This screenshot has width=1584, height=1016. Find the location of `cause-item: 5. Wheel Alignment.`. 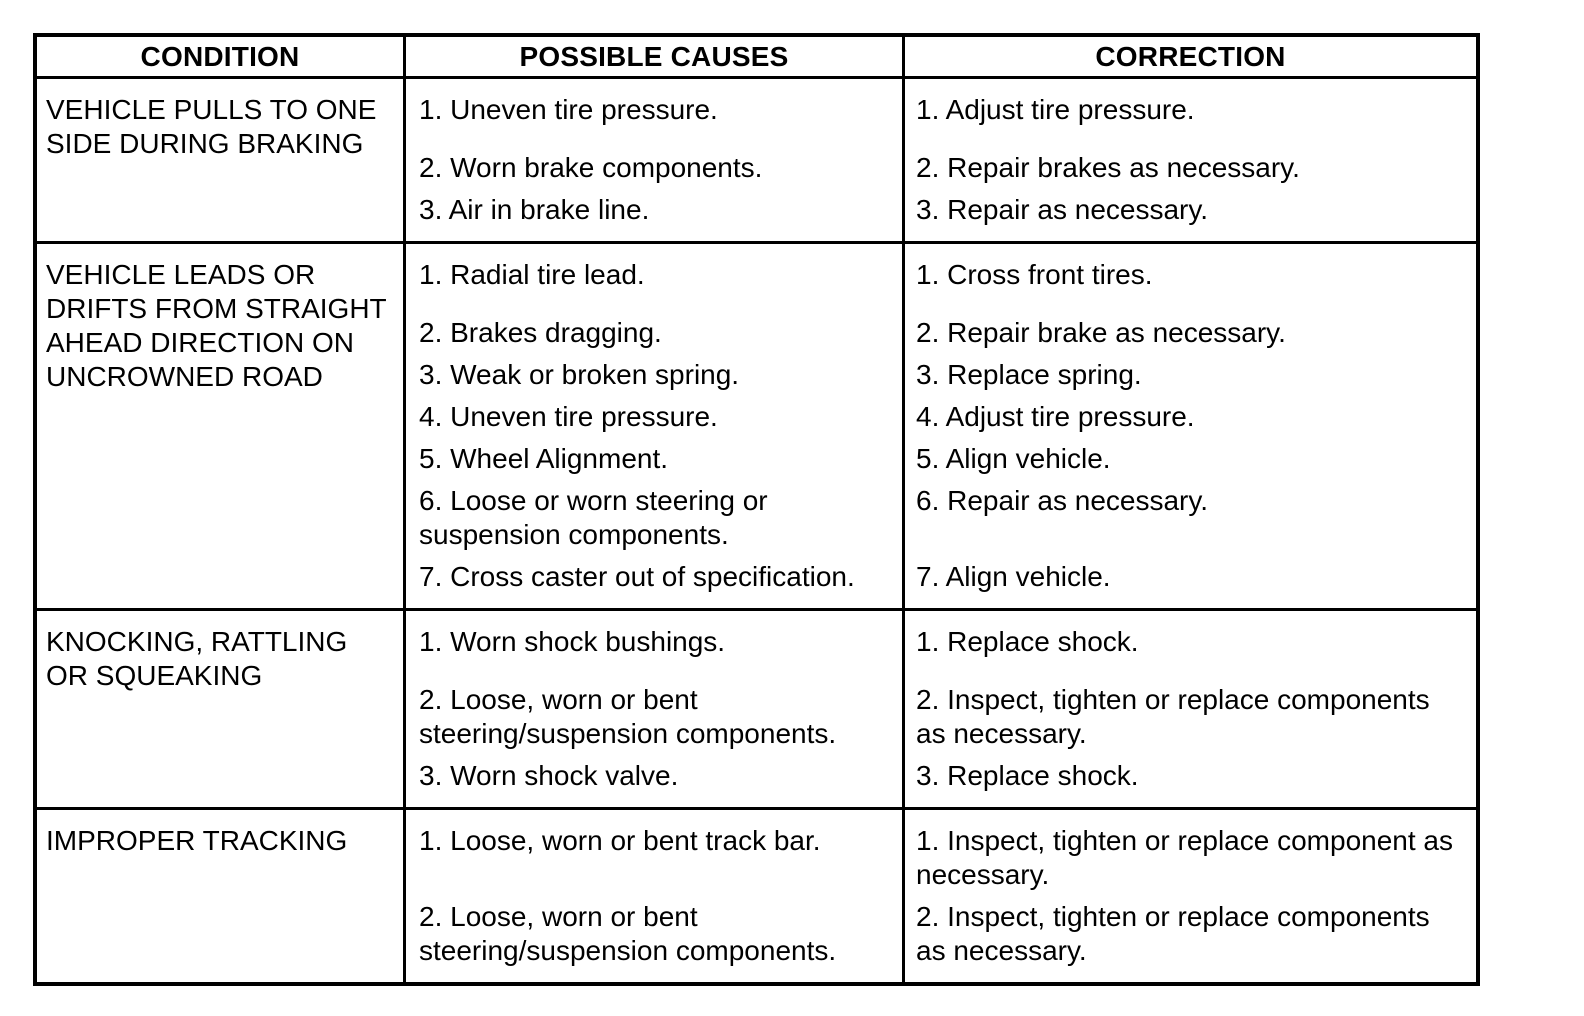

cause-item: 5. Wheel Alignment. is located at coordinates (654, 459).